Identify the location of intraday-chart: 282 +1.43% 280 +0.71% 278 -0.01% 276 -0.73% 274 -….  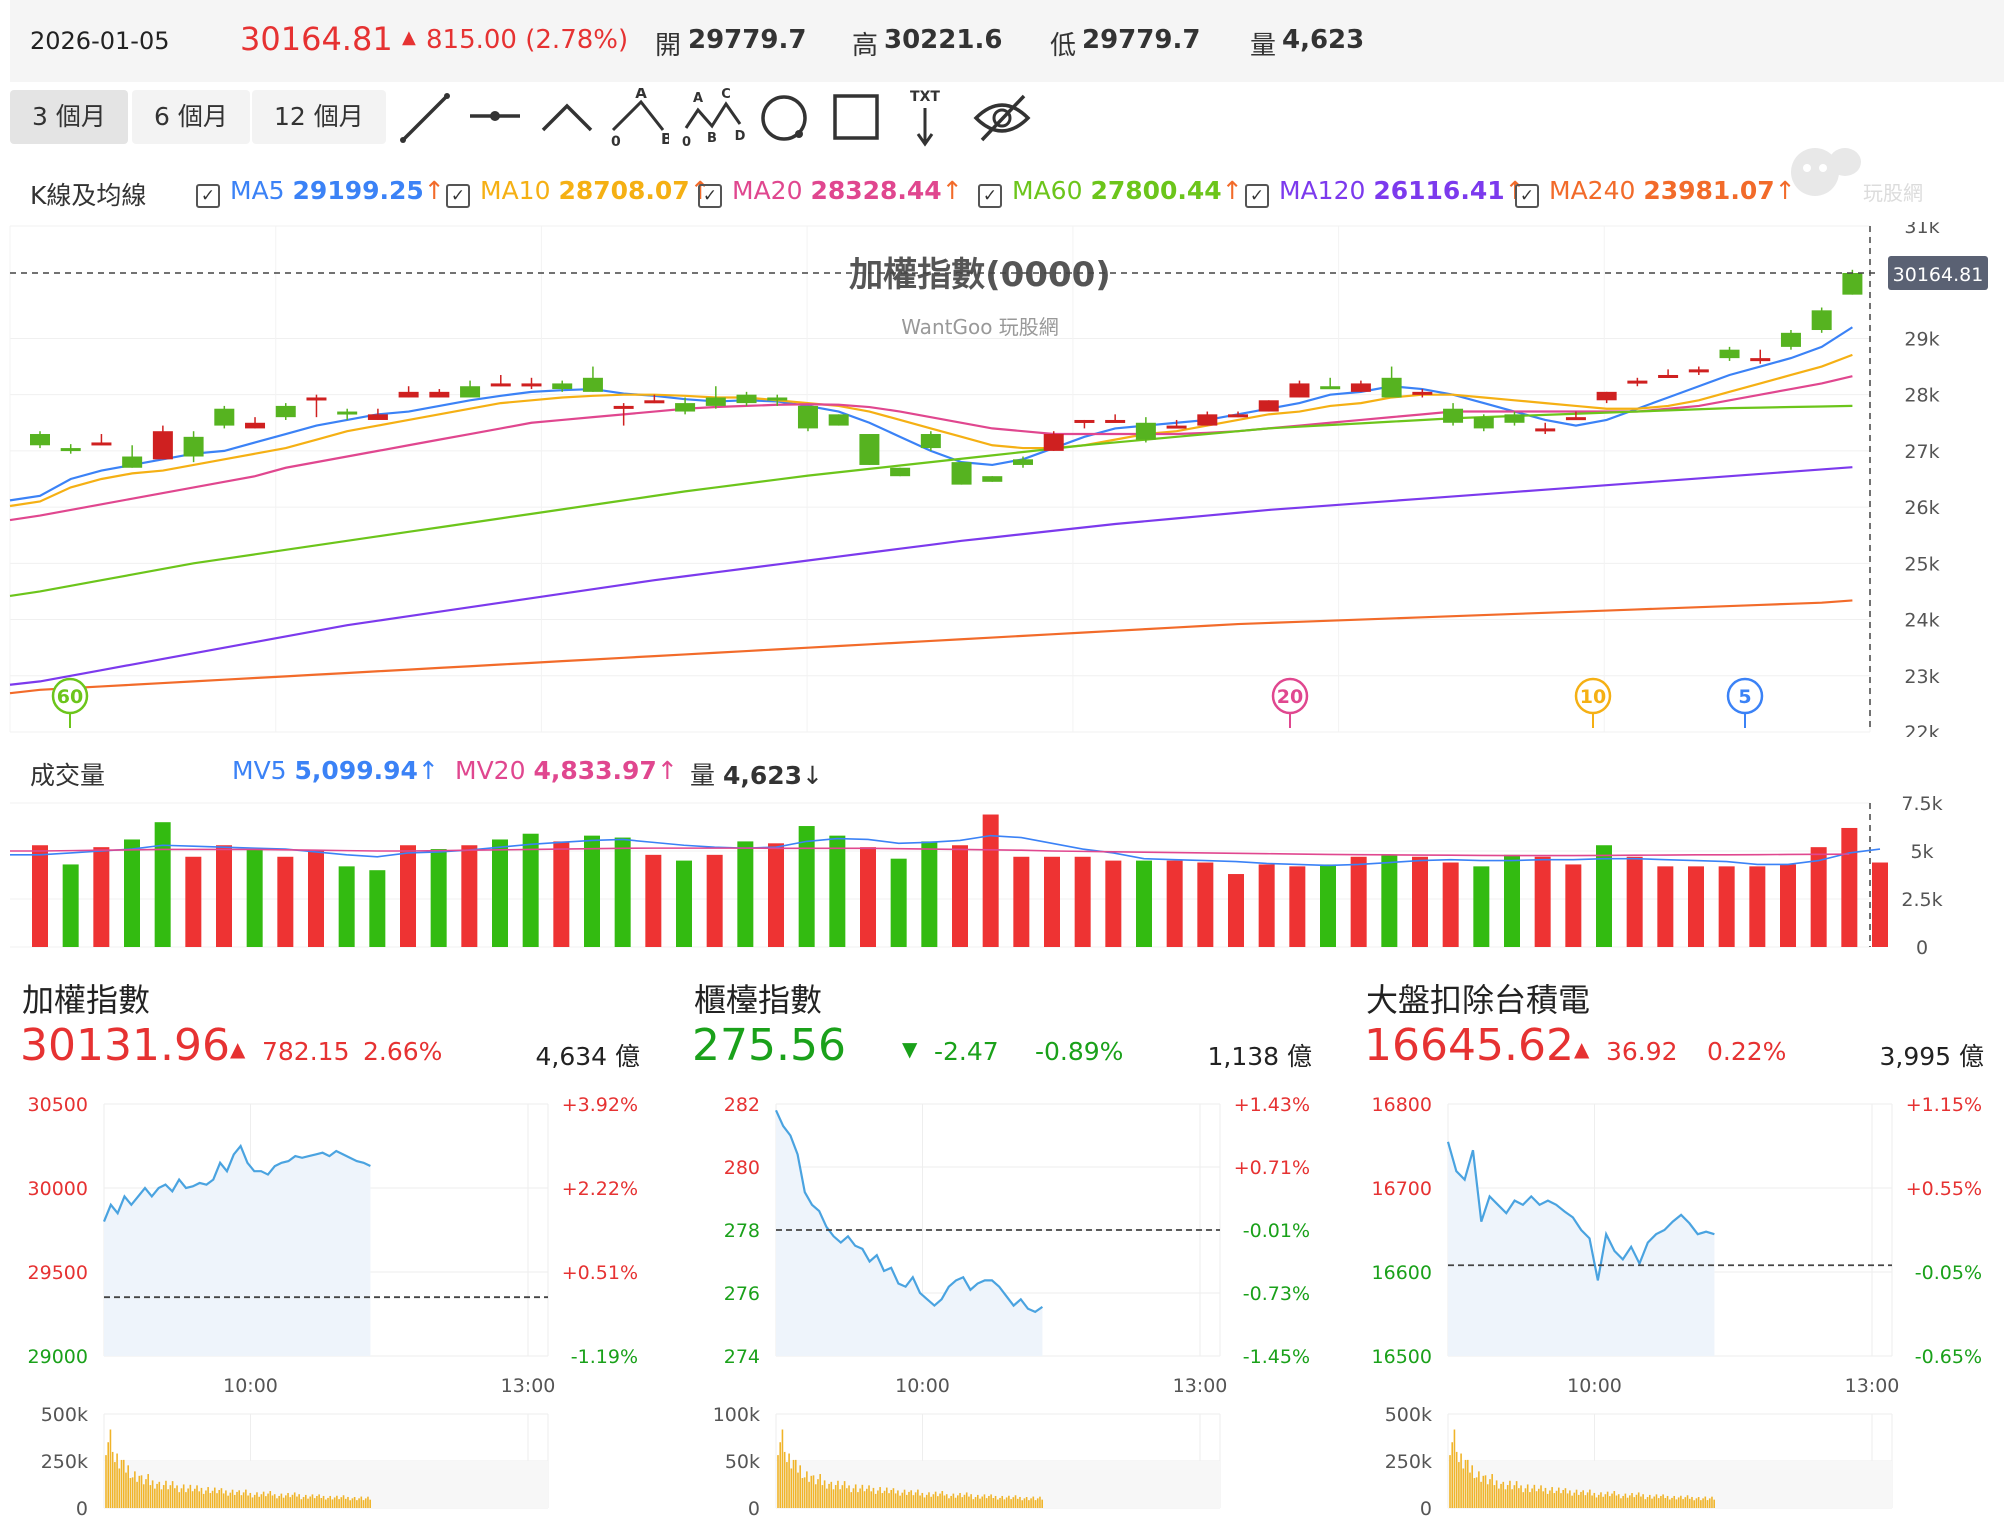
(1002, 1310).